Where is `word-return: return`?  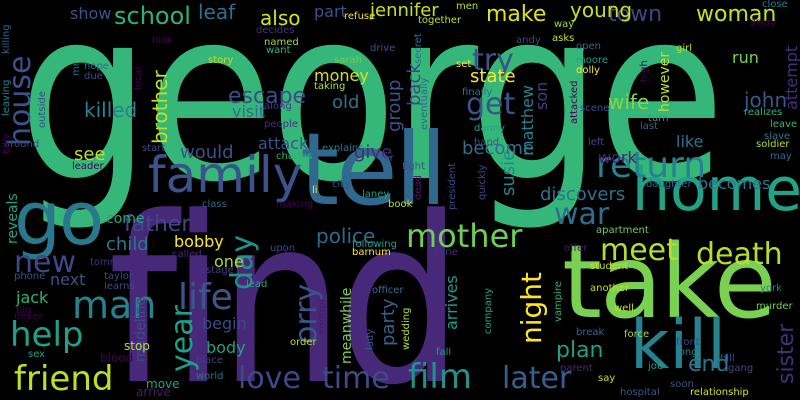
word-return: return is located at coordinates (651, 165).